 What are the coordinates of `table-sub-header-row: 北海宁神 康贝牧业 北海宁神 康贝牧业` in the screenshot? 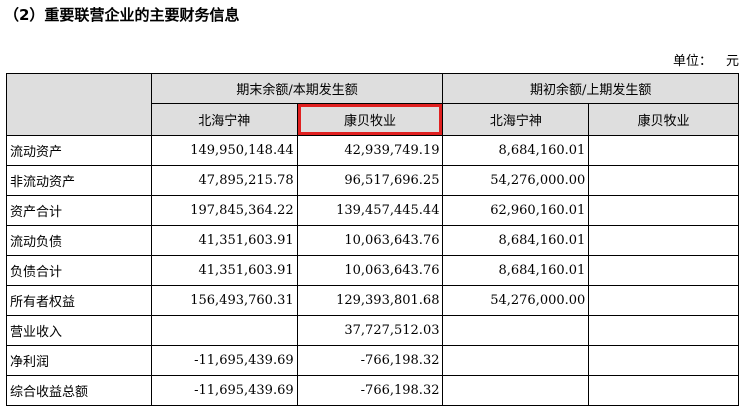 It's located at (373, 119).